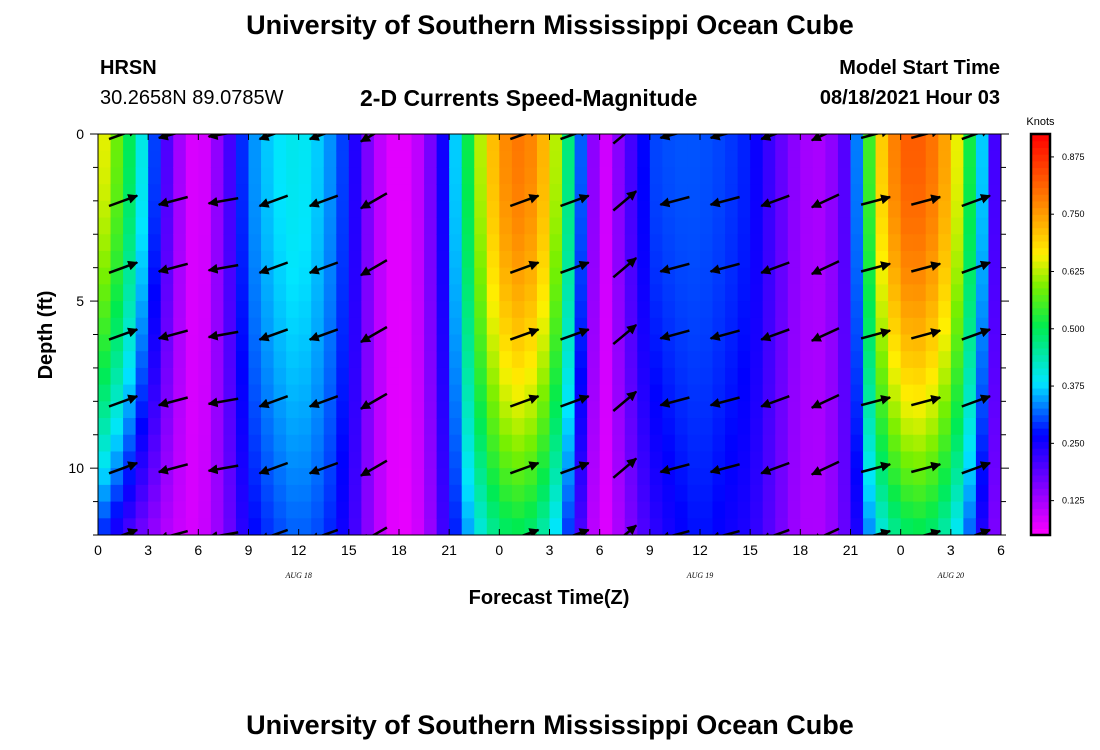 This screenshot has height=750, width=1100. Describe the element at coordinates (700, 550) in the screenshot. I see `x-tick-label: 12` at that location.